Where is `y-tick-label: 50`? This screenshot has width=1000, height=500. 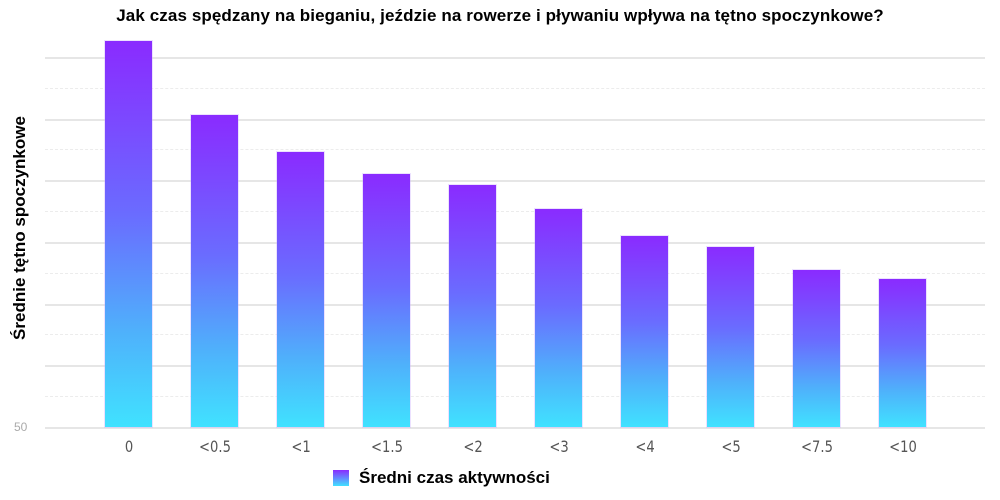
y-tick-label: 50 is located at coordinates (21, 427).